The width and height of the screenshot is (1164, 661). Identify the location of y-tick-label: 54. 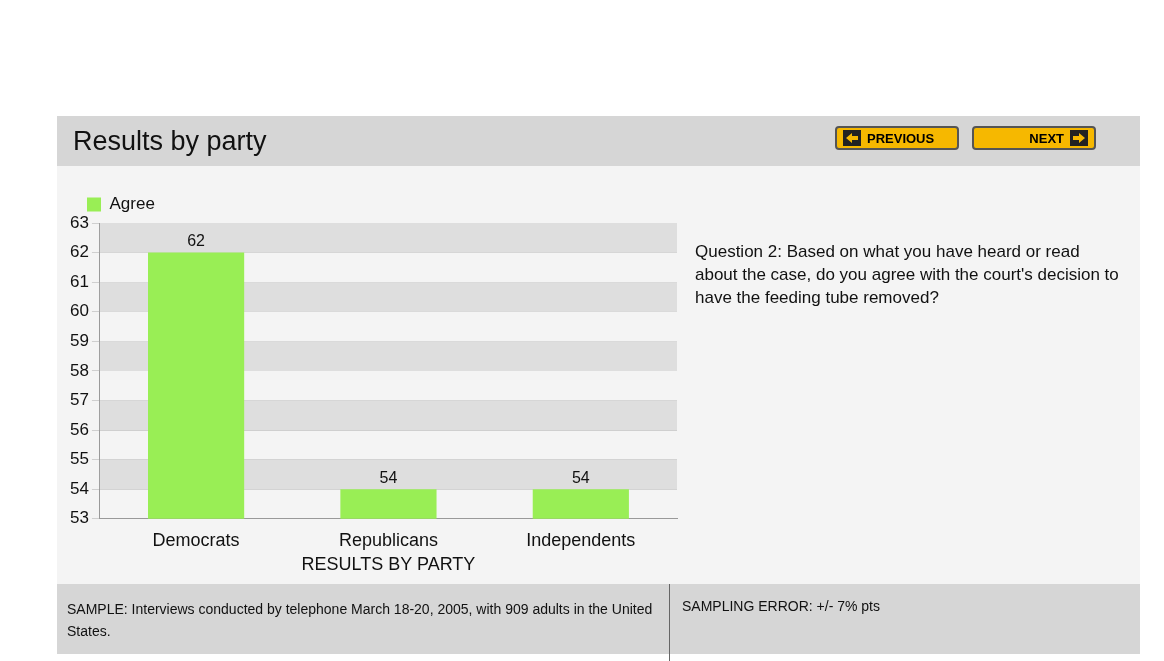
(79, 488).